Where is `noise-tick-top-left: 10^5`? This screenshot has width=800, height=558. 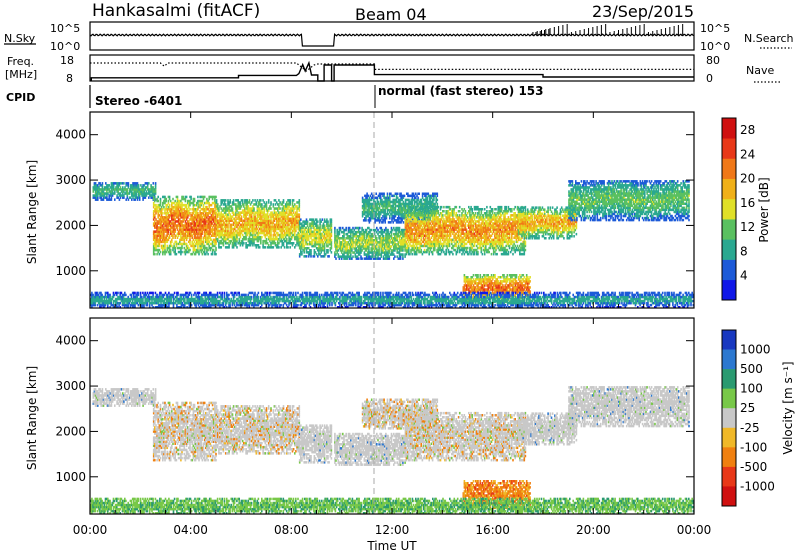
noise-tick-top-left: 10^5 is located at coordinates (65, 28).